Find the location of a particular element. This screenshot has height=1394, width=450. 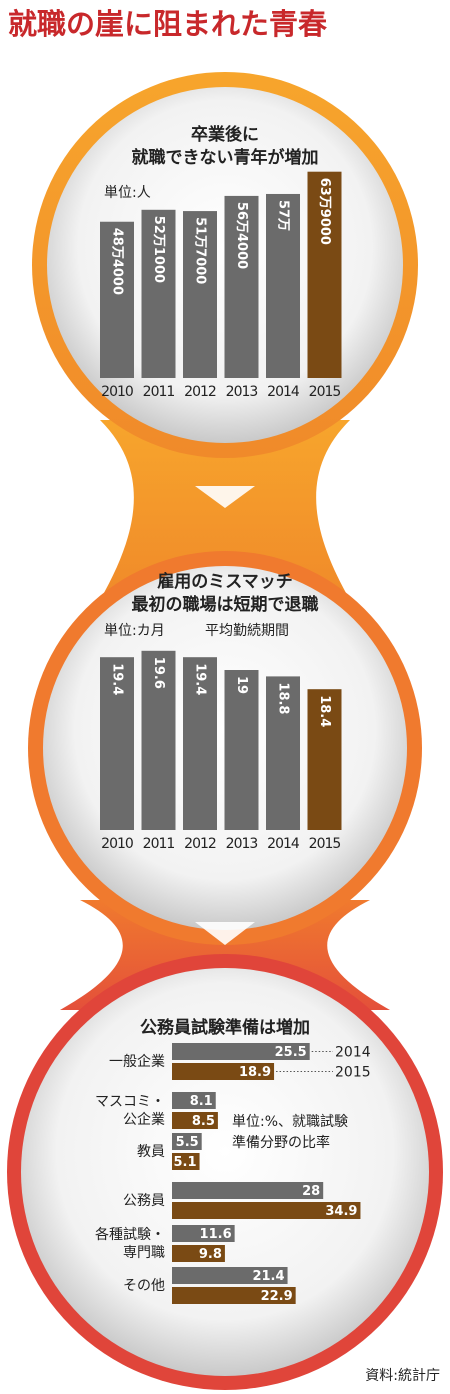

legend-label: 2015 is located at coordinates (353, 1073).